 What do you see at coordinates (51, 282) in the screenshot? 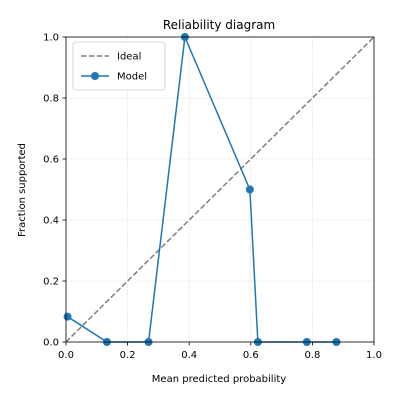
I see `y-tick-label: 0.2` at bounding box center [51, 282].